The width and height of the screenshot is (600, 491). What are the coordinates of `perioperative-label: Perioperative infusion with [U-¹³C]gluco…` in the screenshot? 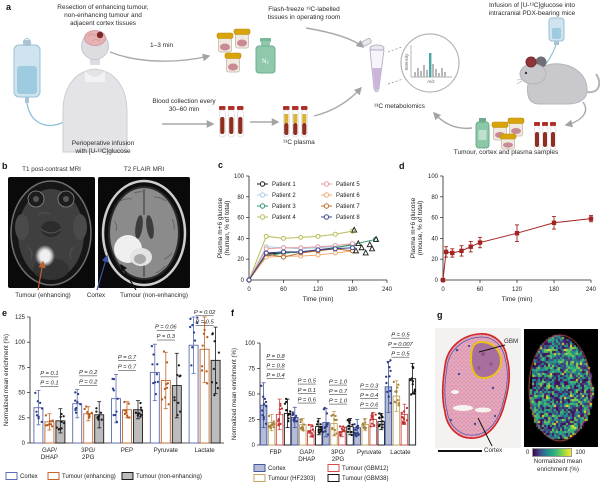 It's located at (103, 148).